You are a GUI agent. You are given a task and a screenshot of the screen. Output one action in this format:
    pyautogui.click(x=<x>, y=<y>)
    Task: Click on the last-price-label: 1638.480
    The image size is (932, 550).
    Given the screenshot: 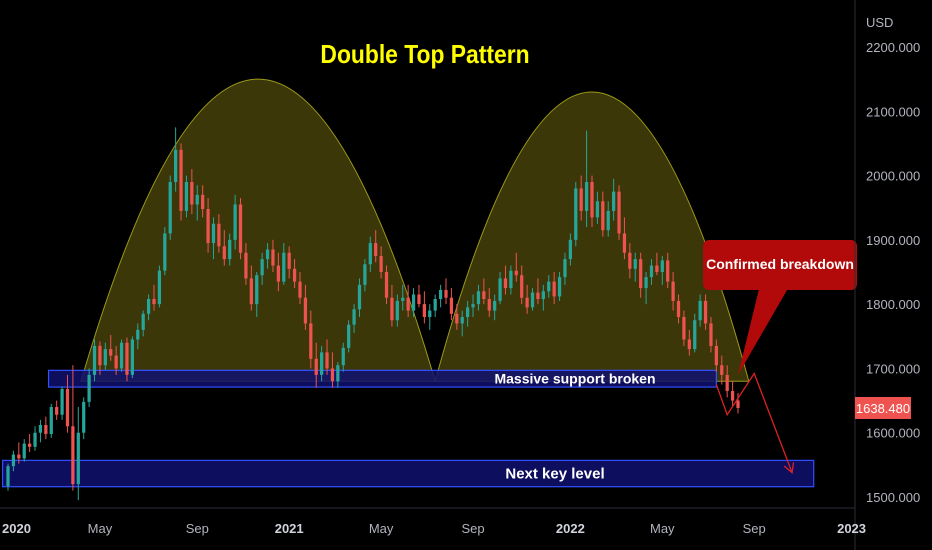 What is the action you would take?
    pyautogui.click(x=883, y=408)
    